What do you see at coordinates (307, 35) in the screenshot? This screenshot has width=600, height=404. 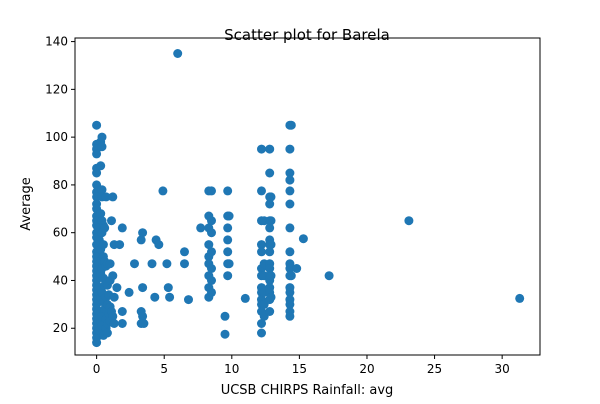 I see `chart-title: Scatter plot for Barela` at bounding box center [307, 35].